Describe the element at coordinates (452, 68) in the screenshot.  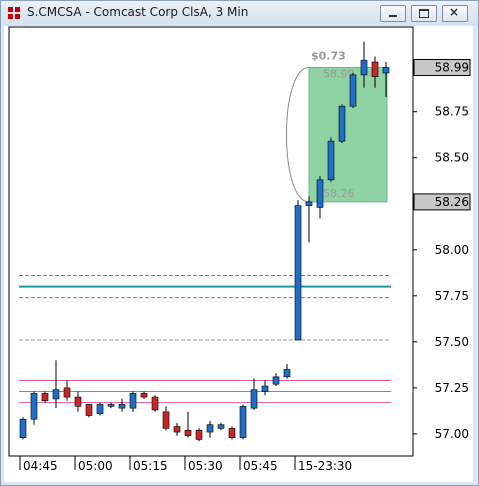
I see `price-marker-label: 58.99` at that location.